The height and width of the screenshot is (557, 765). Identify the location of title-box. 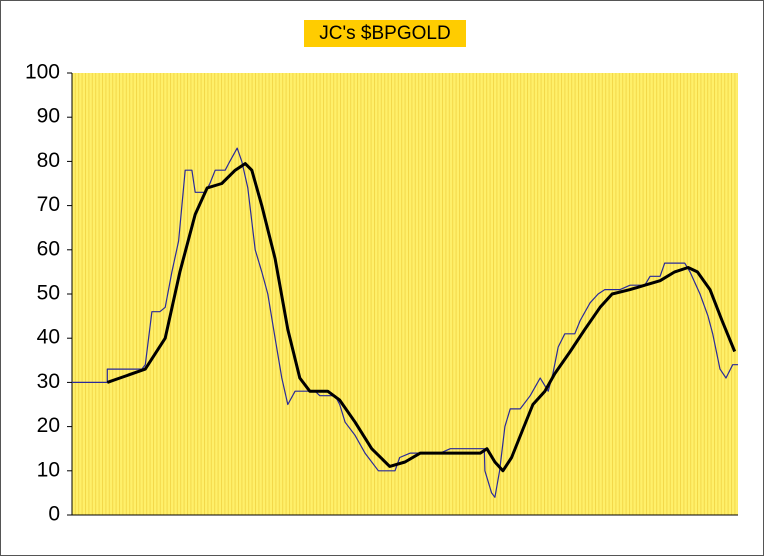
(385, 33).